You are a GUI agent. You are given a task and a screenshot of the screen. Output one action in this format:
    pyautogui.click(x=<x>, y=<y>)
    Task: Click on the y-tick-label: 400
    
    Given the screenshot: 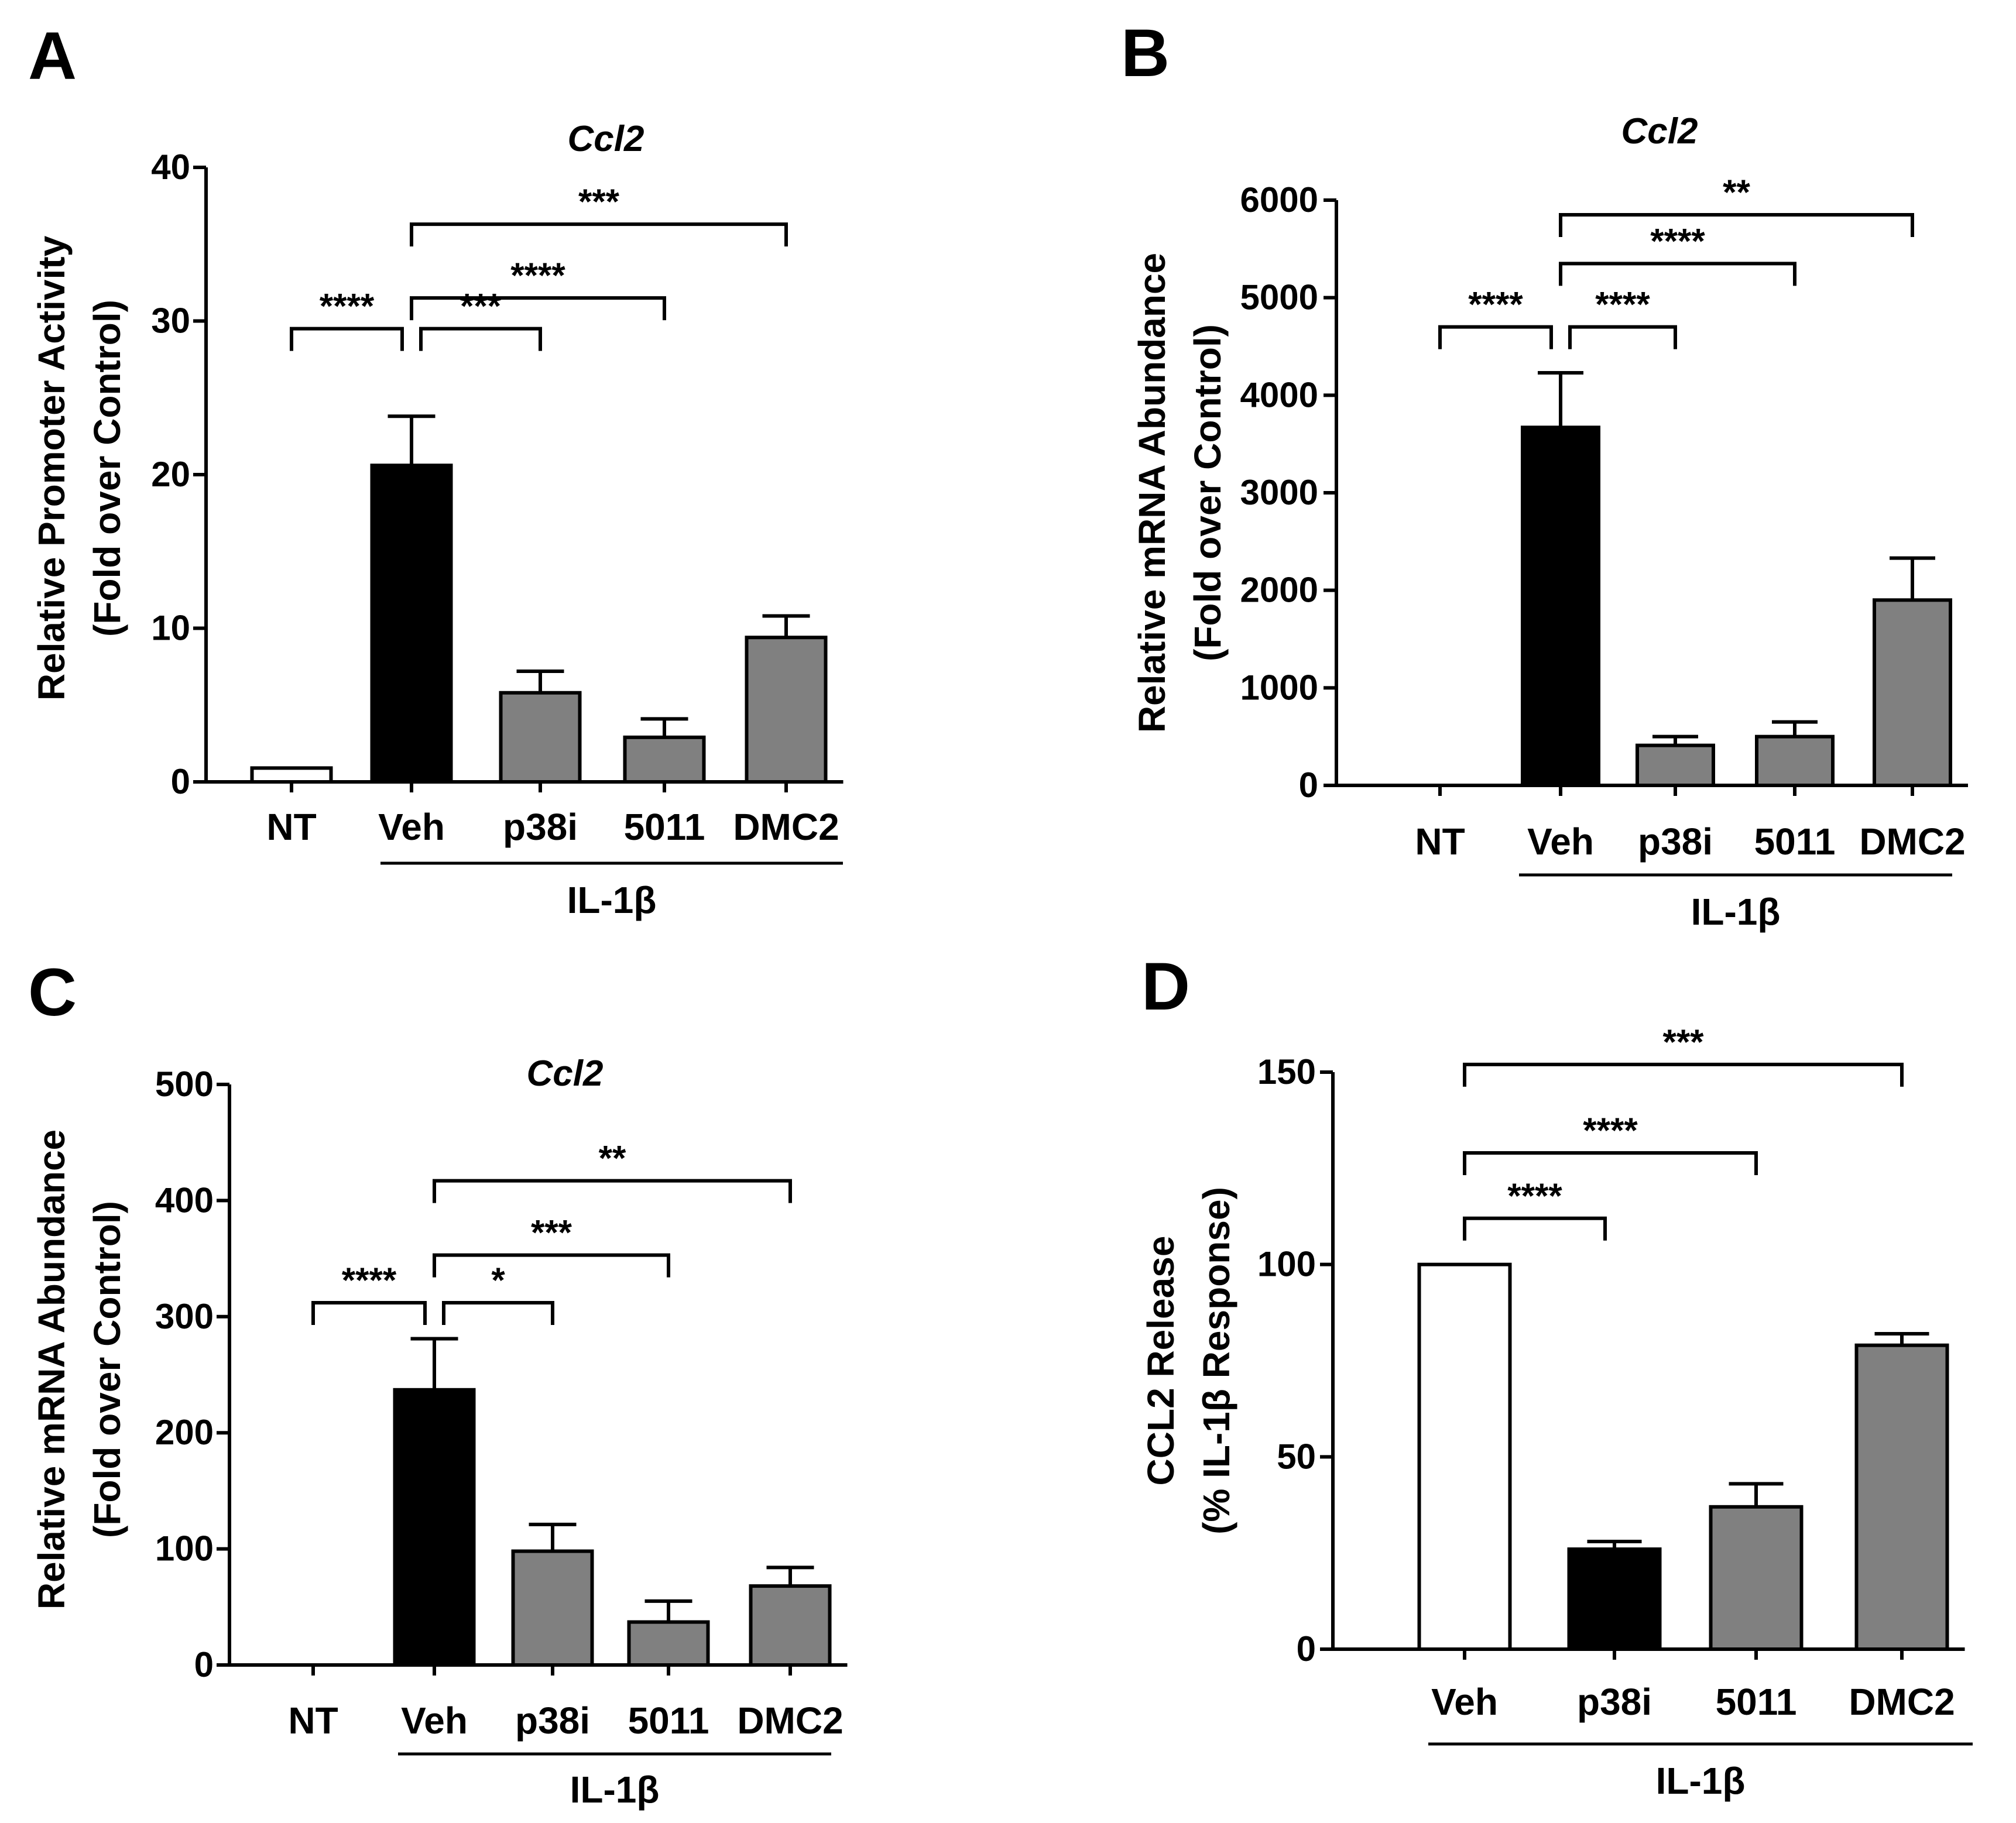 What is the action you would take?
    pyautogui.click(x=184, y=1200)
    